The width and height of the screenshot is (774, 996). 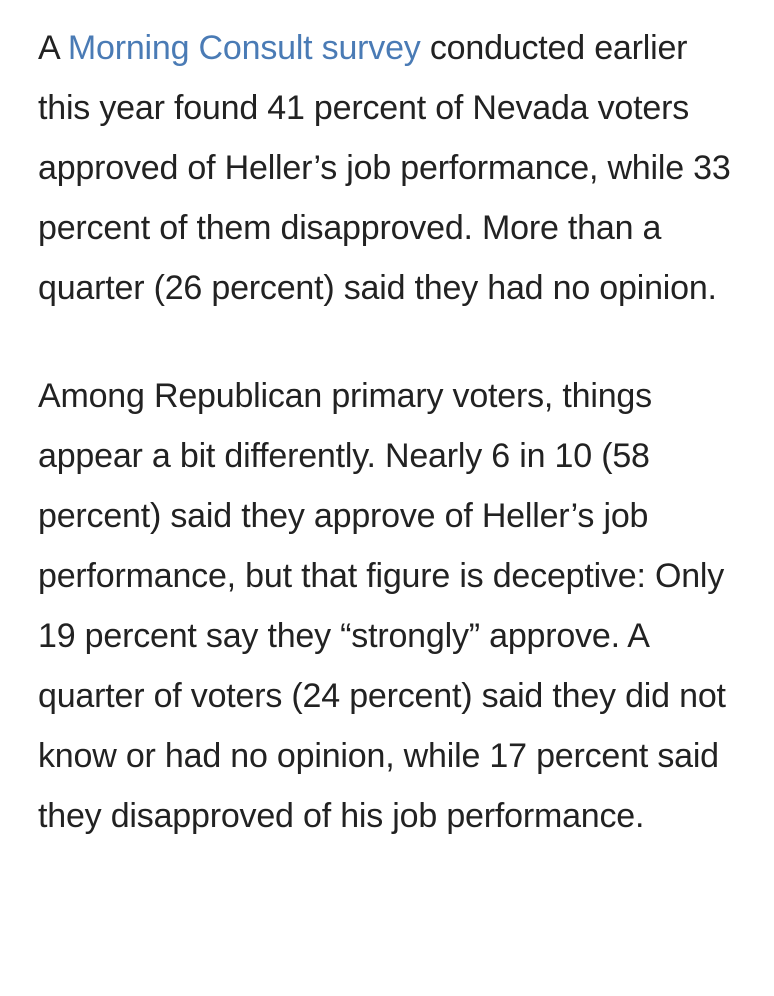 What do you see at coordinates (244, 48) in the screenshot?
I see `morning-consult-survey-link: Morning Consult survey` at bounding box center [244, 48].